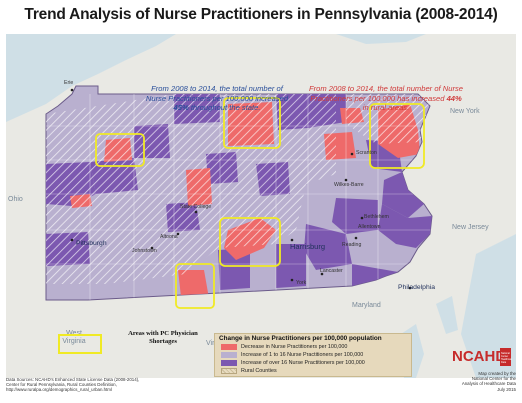 The height and width of the screenshot is (403, 522). Describe the element at coordinates (91, 243) in the screenshot. I see `label-pittsburgh: Pittsburgh` at that location.